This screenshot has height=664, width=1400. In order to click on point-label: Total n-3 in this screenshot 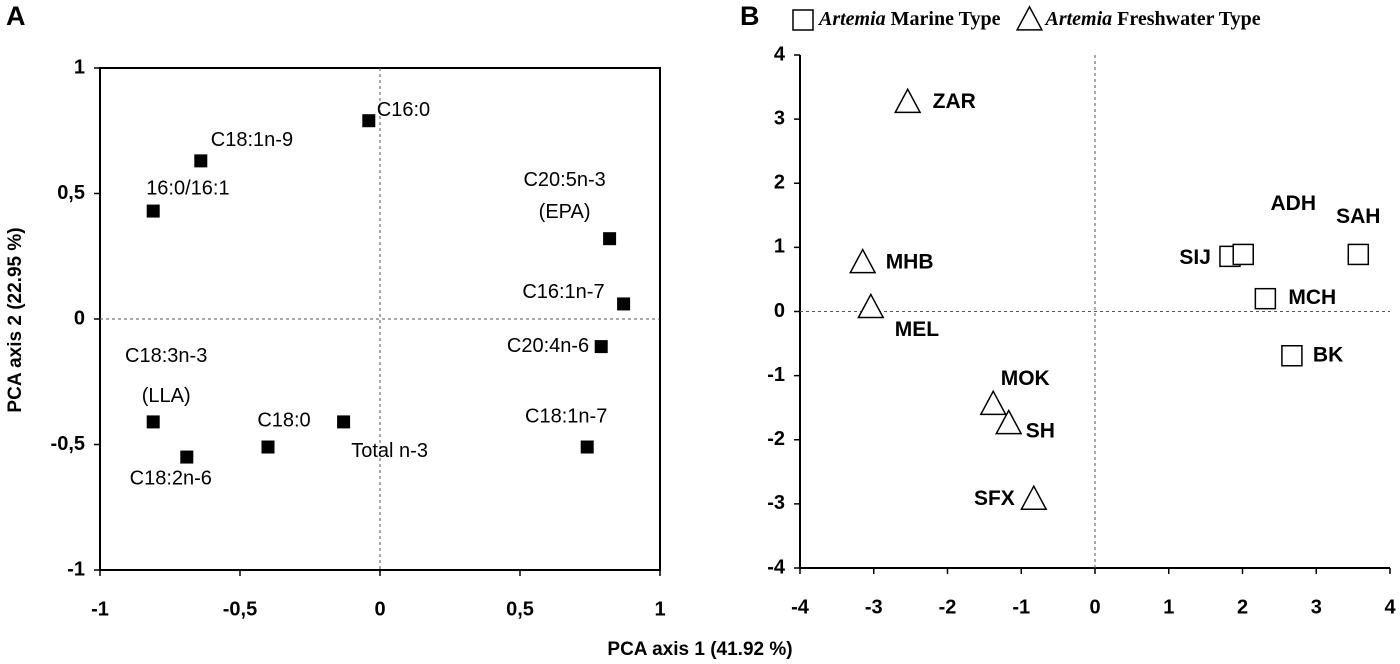, I will do `click(389, 451)`.